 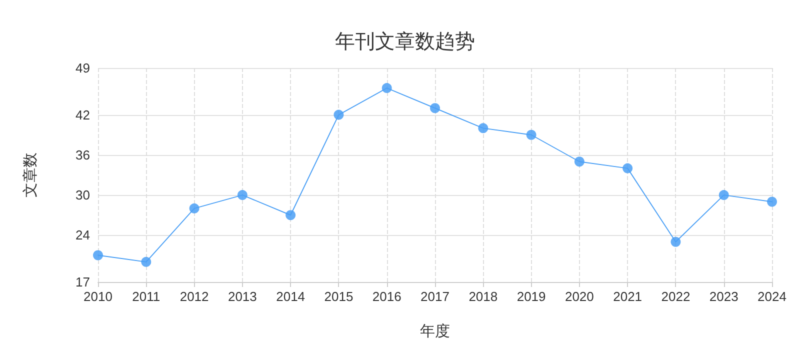 What do you see at coordinates (723, 296) in the screenshot?
I see `x-tick-label: 2023` at bounding box center [723, 296].